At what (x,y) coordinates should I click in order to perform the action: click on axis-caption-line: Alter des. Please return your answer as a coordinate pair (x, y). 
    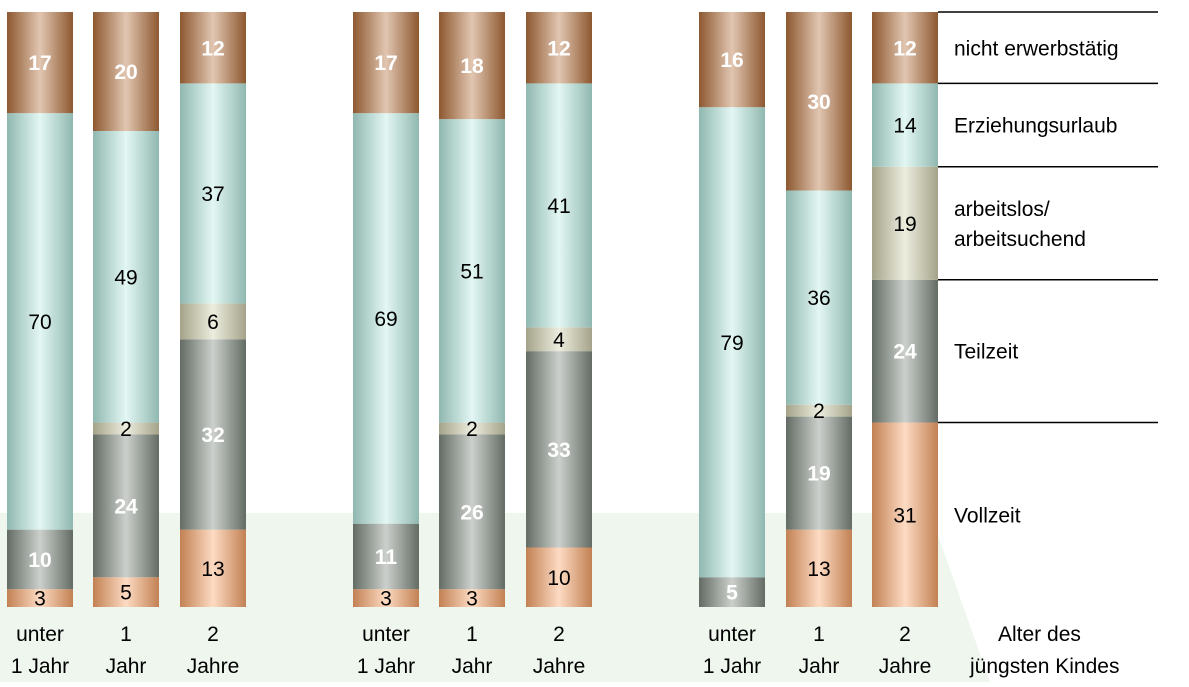
    Looking at the image, I should click on (1039, 634).